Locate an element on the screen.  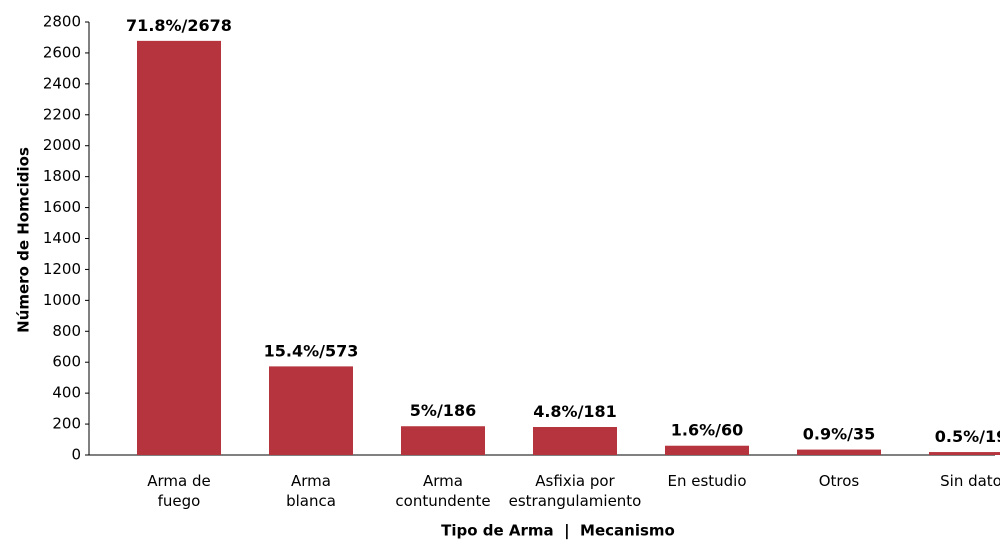
value-label: 71.8%/2678 is located at coordinates (179, 25).